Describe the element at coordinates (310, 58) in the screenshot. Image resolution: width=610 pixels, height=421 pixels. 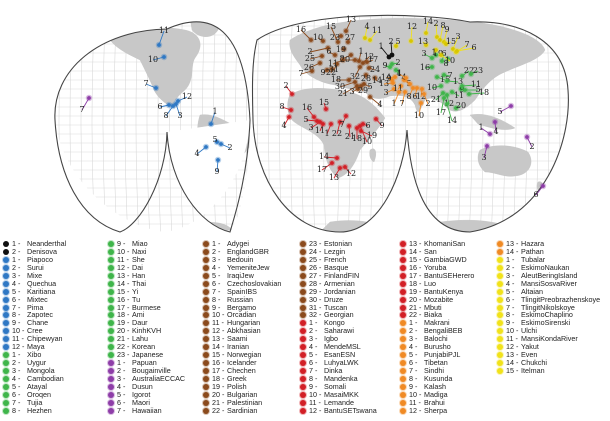
I see `point-label: 25` at that location.